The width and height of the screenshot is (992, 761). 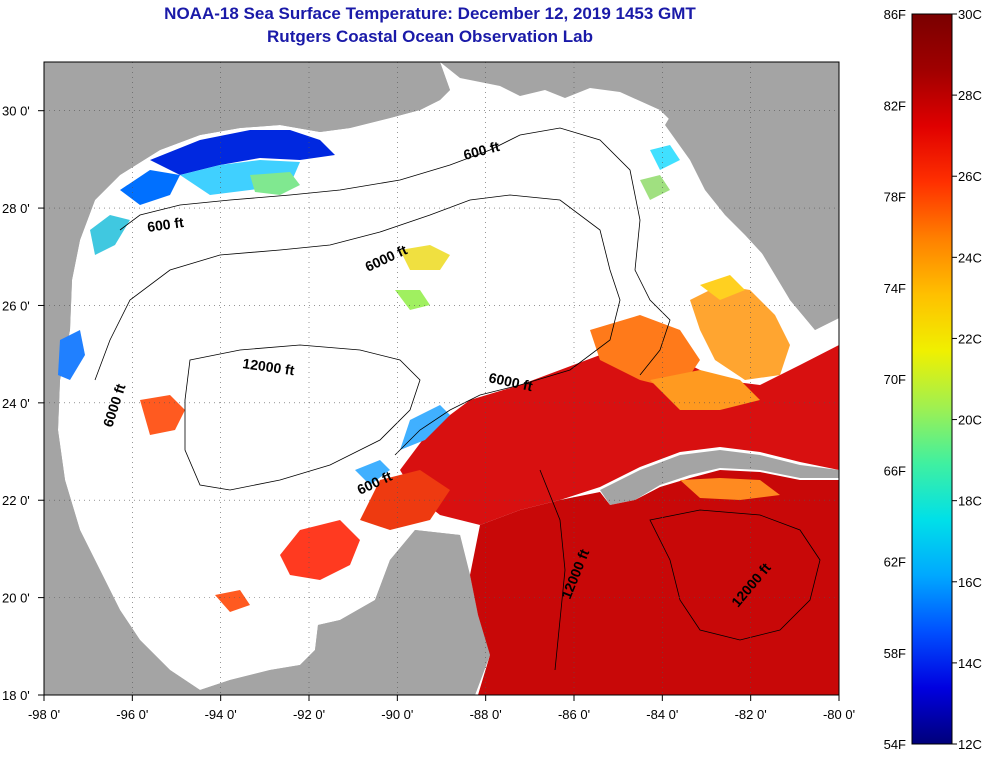 I want to click on cuba-land, so click(x=719, y=477).